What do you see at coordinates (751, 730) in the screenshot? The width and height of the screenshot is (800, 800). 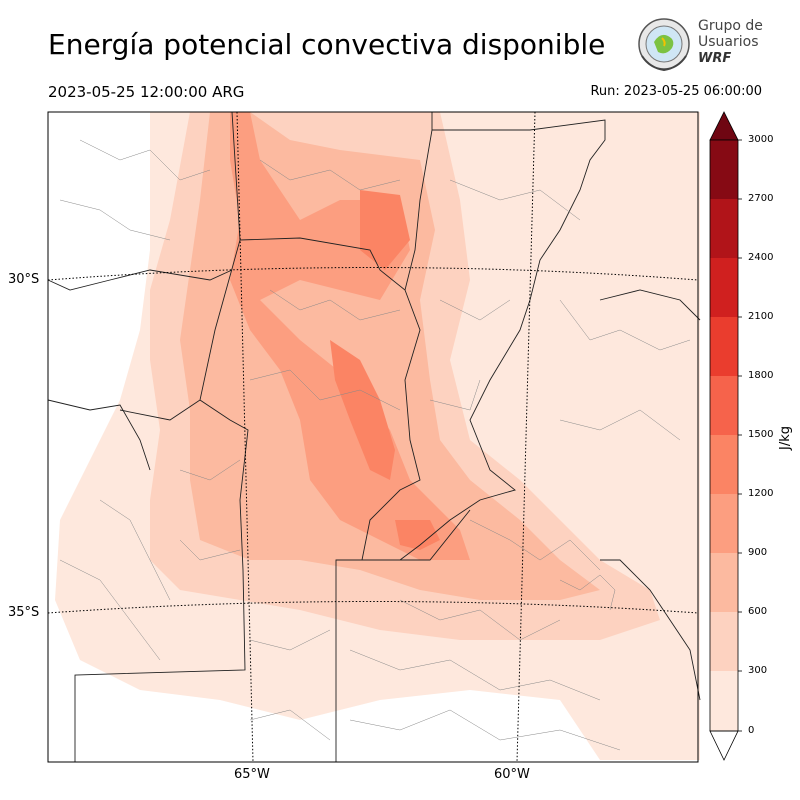 I see `colorbar-tick: 0` at bounding box center [751, 730].